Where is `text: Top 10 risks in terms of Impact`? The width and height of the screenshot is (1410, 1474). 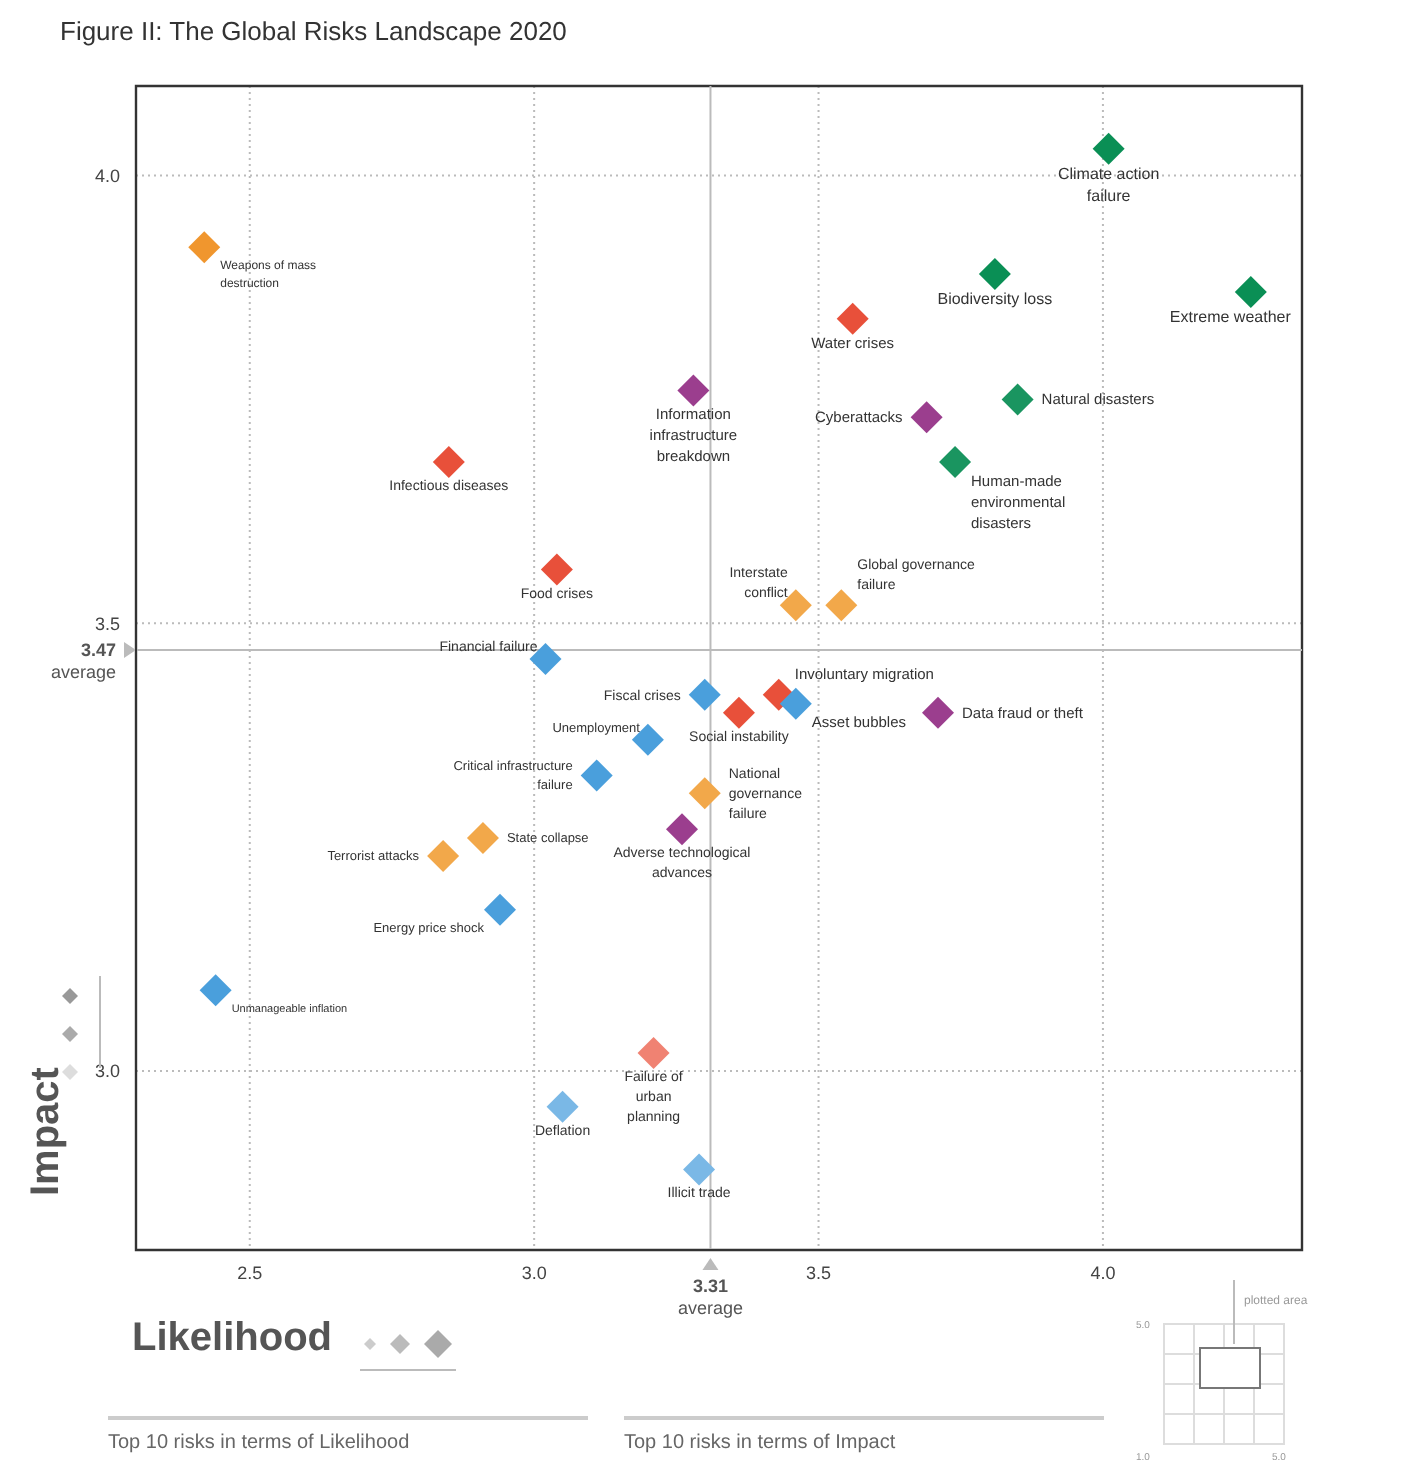 text: Top 10 risks in terms of Impact is located at coordinates (864, 1435).